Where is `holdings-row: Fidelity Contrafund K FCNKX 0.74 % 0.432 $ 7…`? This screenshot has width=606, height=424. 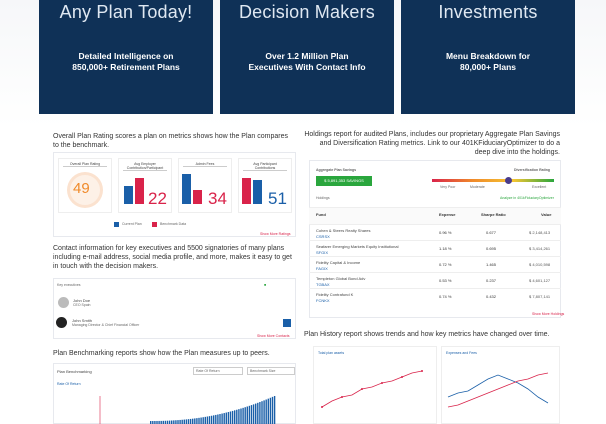
holdings-row: Fidelity Contrafund K FCNKX 0.74 % 0.432 $ 7… is located at coordinates (435, 296).